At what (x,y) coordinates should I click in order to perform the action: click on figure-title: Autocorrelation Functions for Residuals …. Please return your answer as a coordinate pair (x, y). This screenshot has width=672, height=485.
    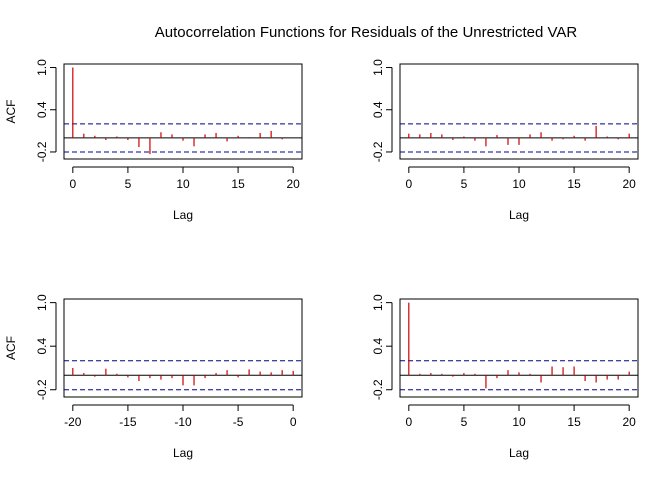
    Looking at the image, I should click on (366, 32).